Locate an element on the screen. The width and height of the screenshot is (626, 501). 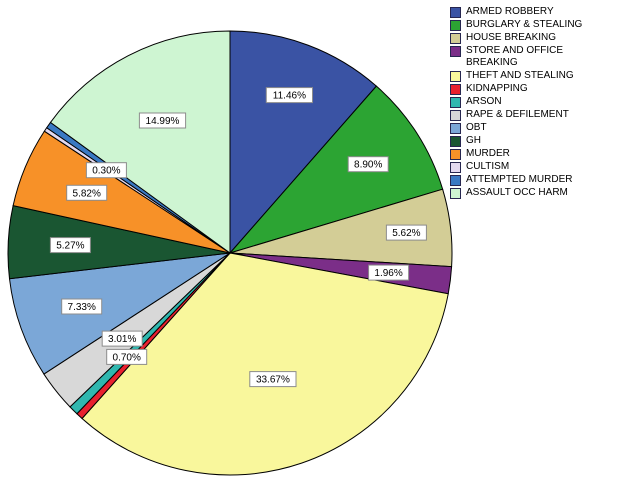
slice-label-armed-robbery: 11.46% is located at coordinates (289, 95).